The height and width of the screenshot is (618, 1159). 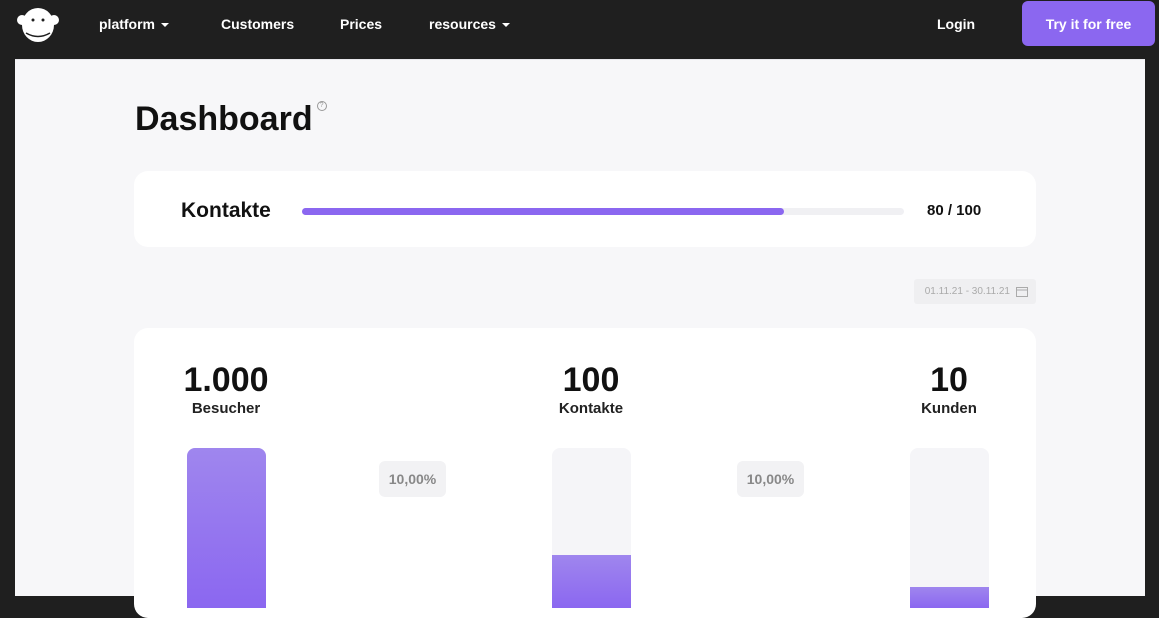 I want to click on page-header: Dashboard ?, so click(x=231, y=119).